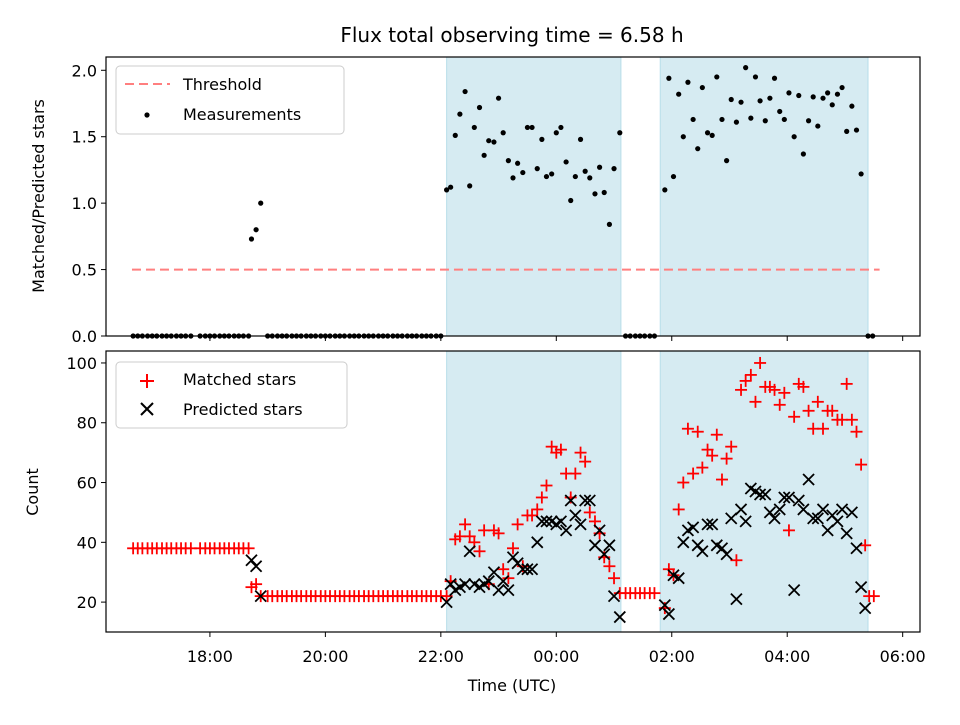 Image resolution: width=960 pixels, height=725 pixels. I want to click on bottom-x-axis: 18:00 20:00 22:00 00:00 02:00 04:00 06:00, so click(556, 649).